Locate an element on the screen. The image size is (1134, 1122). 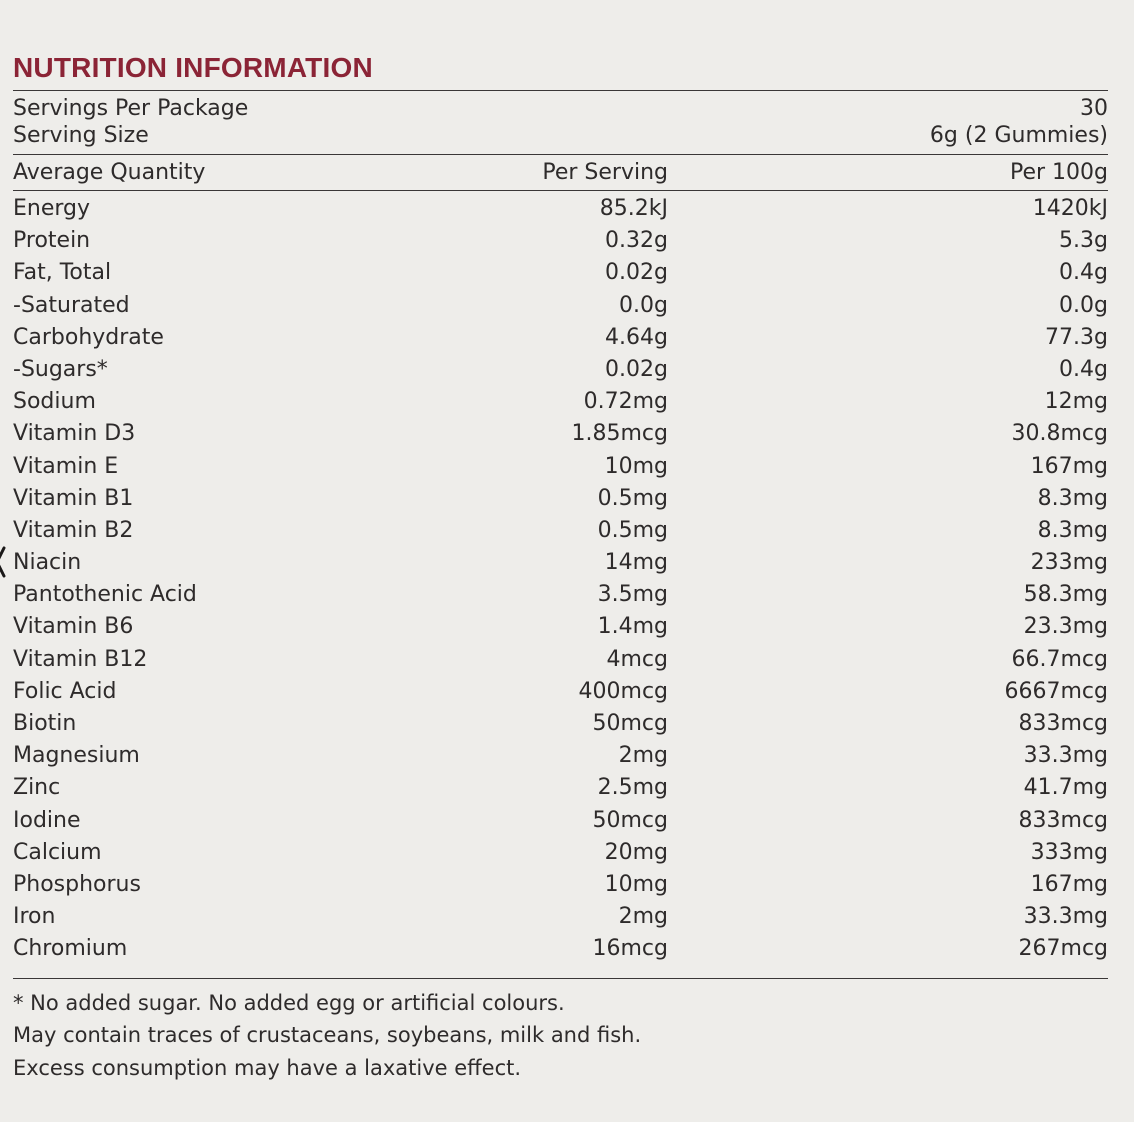
per-serving-value: 400mcg is located at coordinates (623, 691).